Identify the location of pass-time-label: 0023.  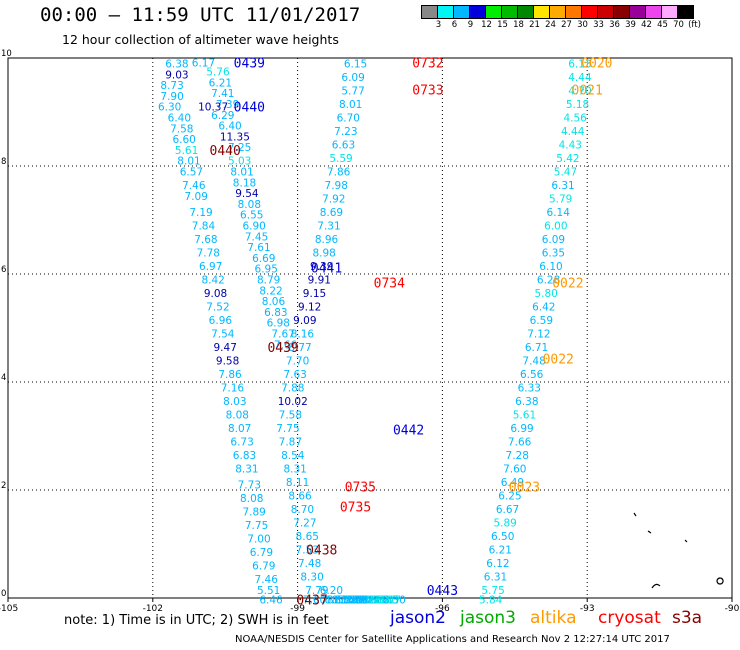
(524, 487).